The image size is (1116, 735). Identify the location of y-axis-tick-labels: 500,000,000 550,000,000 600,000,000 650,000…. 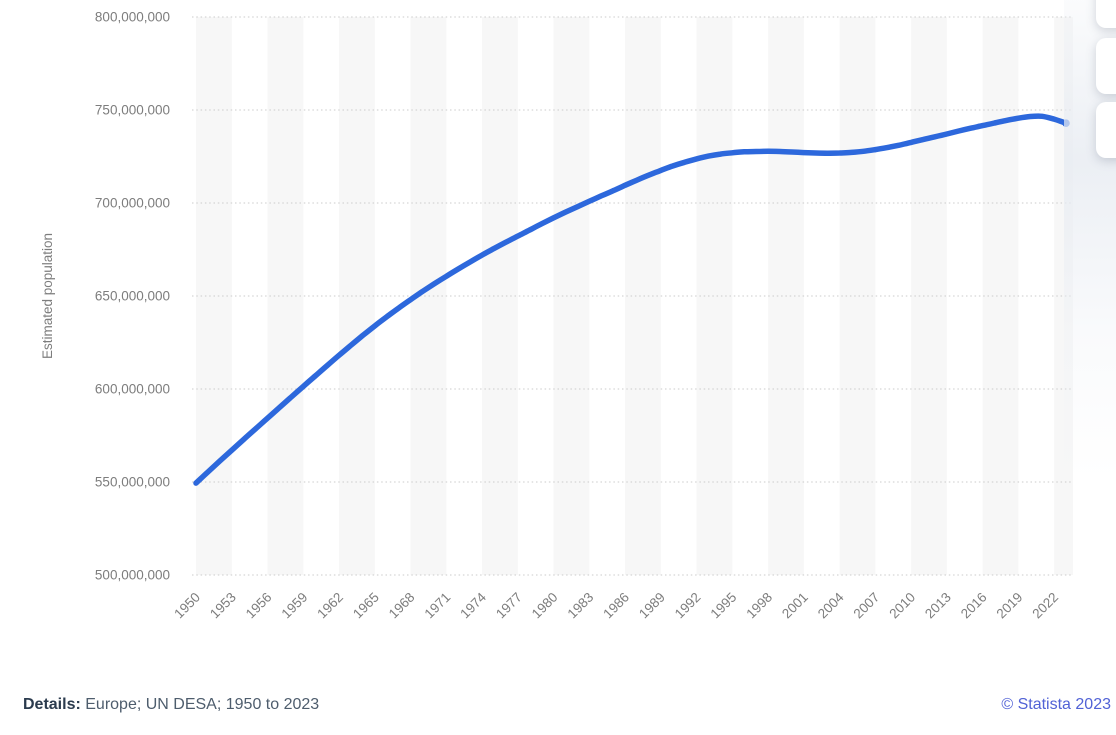
(132, 296).